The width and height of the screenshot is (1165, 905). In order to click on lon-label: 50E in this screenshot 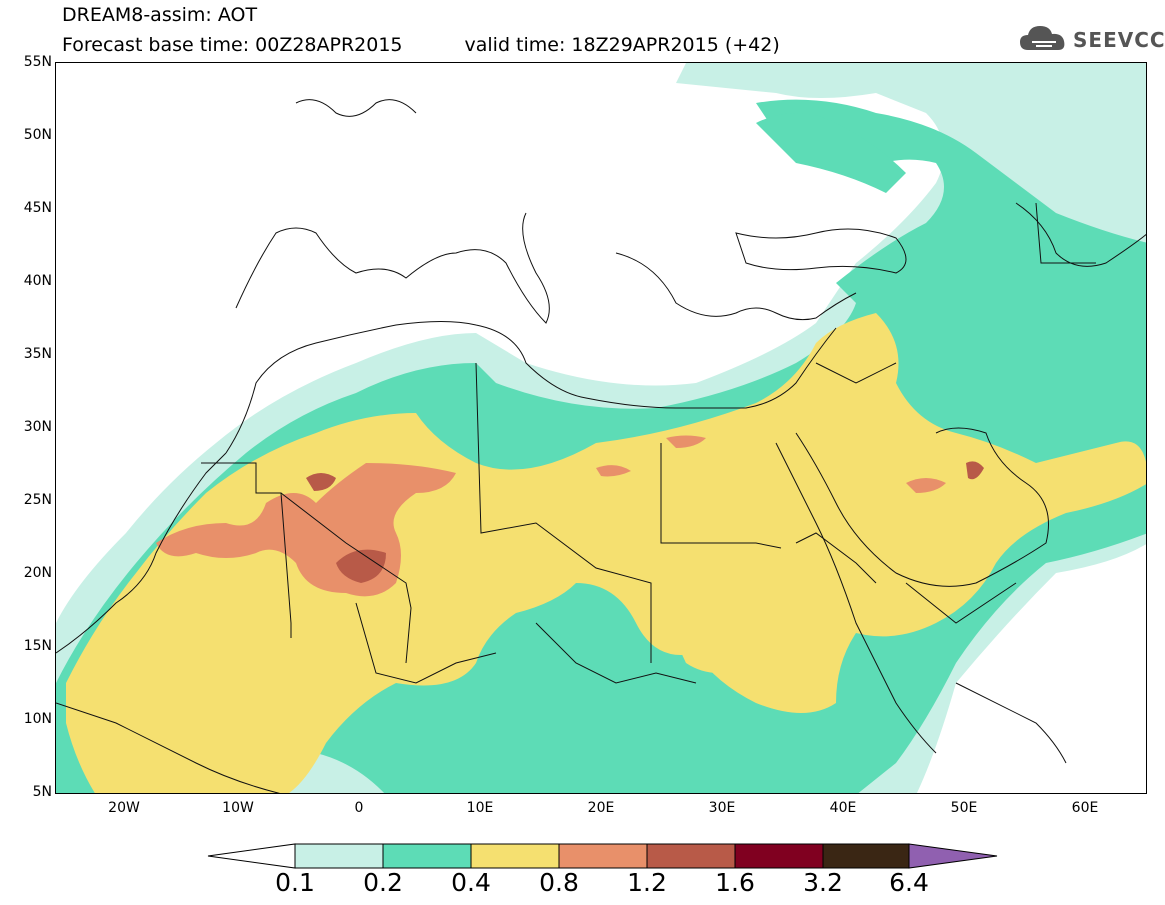, I will do `click(964, 808)`.